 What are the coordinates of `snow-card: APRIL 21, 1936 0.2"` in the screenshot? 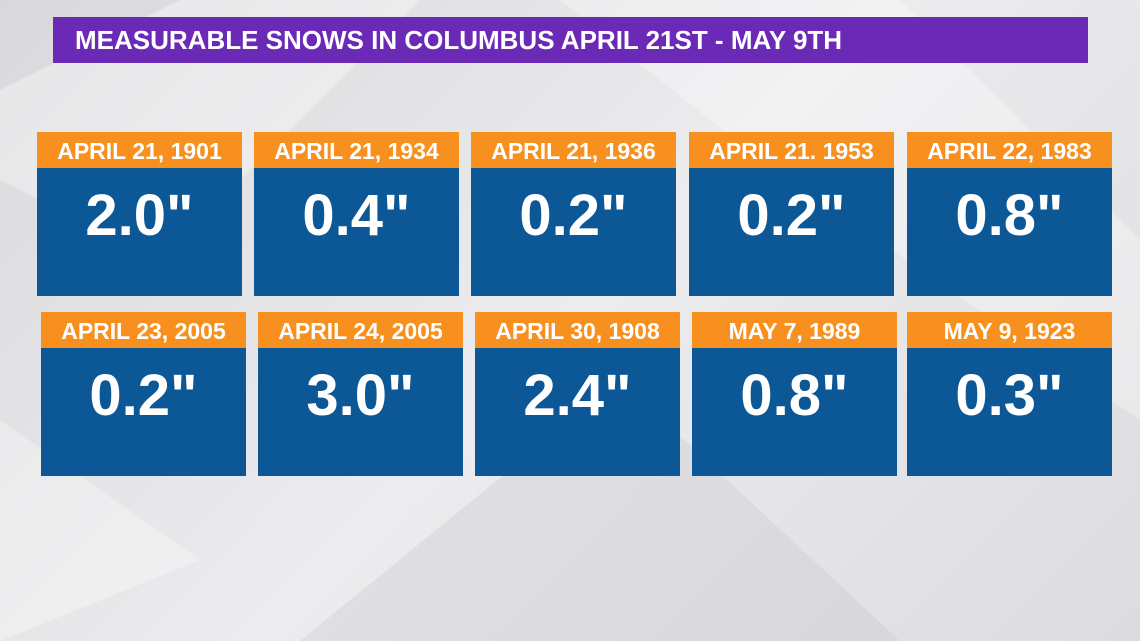 It's located at (573, 214).